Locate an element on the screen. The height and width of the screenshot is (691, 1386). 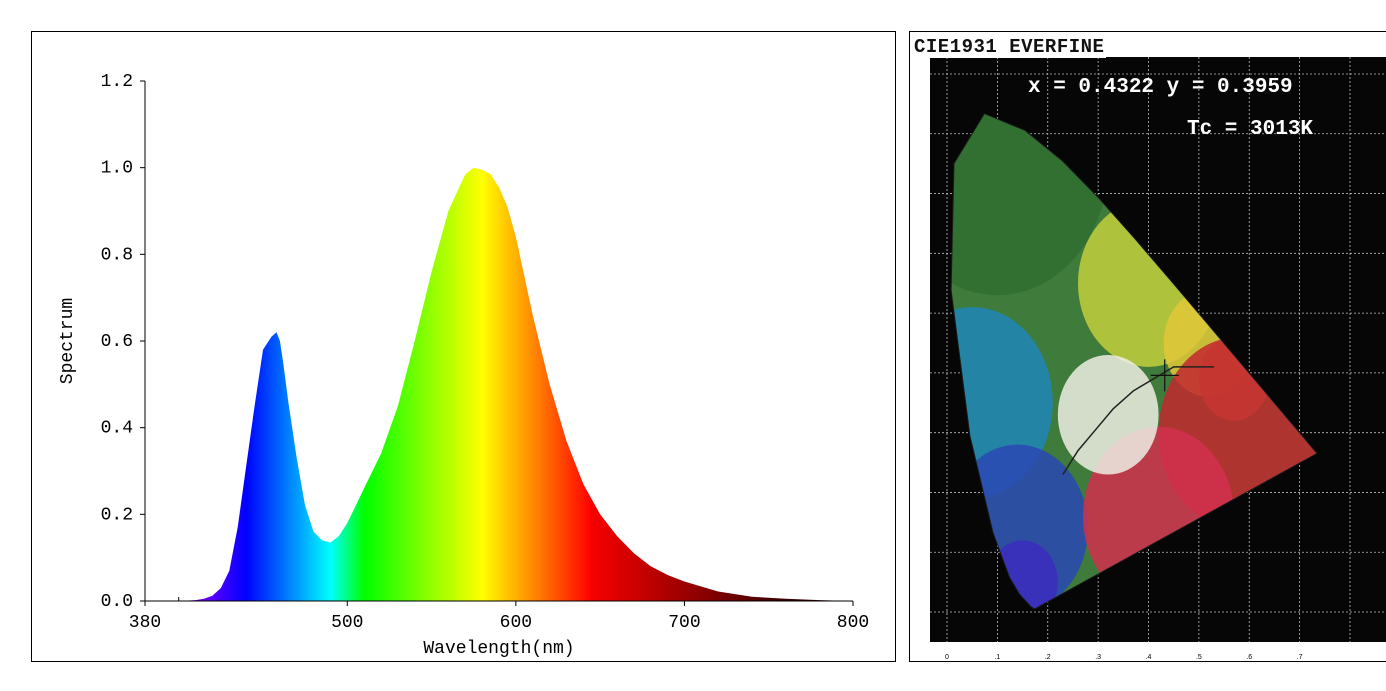
cie-x-tick-label: .2 is located at coordinates (1048, 657).